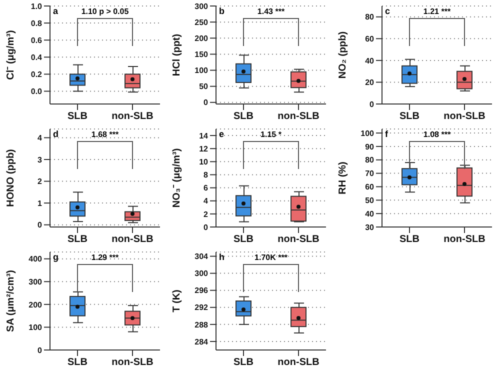  What do you see at coordinates (177, 178) in the screenshot?
I see `y-axis-title: NO₃⁻ (μg/m³)` at bounding box center [177, 178].